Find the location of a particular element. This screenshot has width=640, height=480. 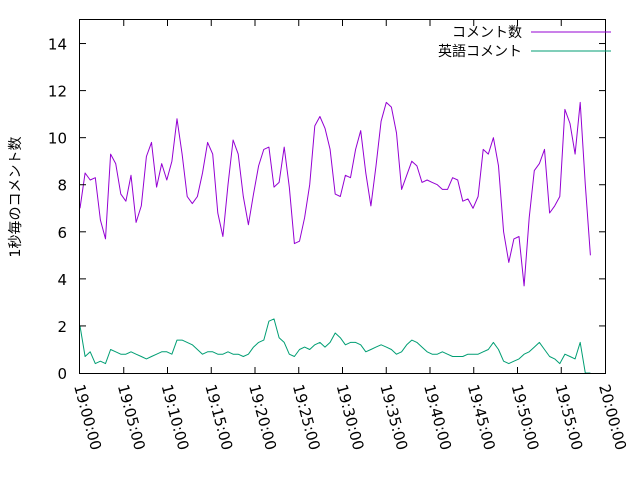

legend-entry-0: コメント数 is located at coordinates (531, 33).